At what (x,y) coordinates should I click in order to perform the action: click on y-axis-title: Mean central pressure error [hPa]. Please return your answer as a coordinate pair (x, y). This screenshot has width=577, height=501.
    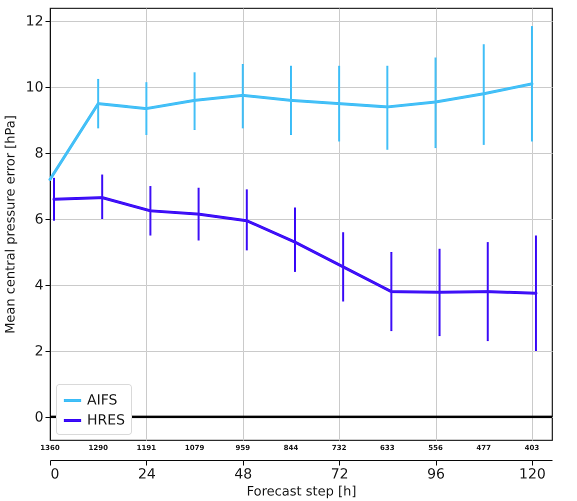
    Looking at the image, I should click on (11, 224).